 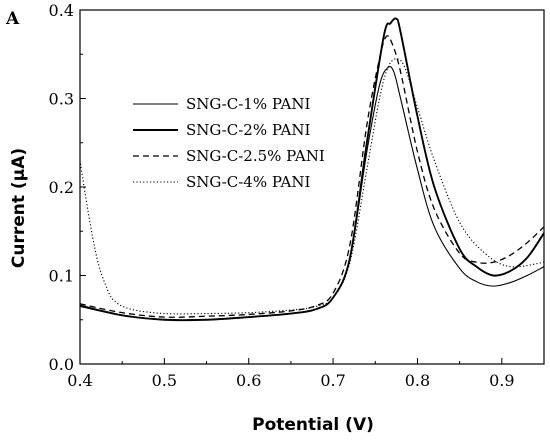 I want to click on x-tick-label: 0.5, so click(x=164, y=380).